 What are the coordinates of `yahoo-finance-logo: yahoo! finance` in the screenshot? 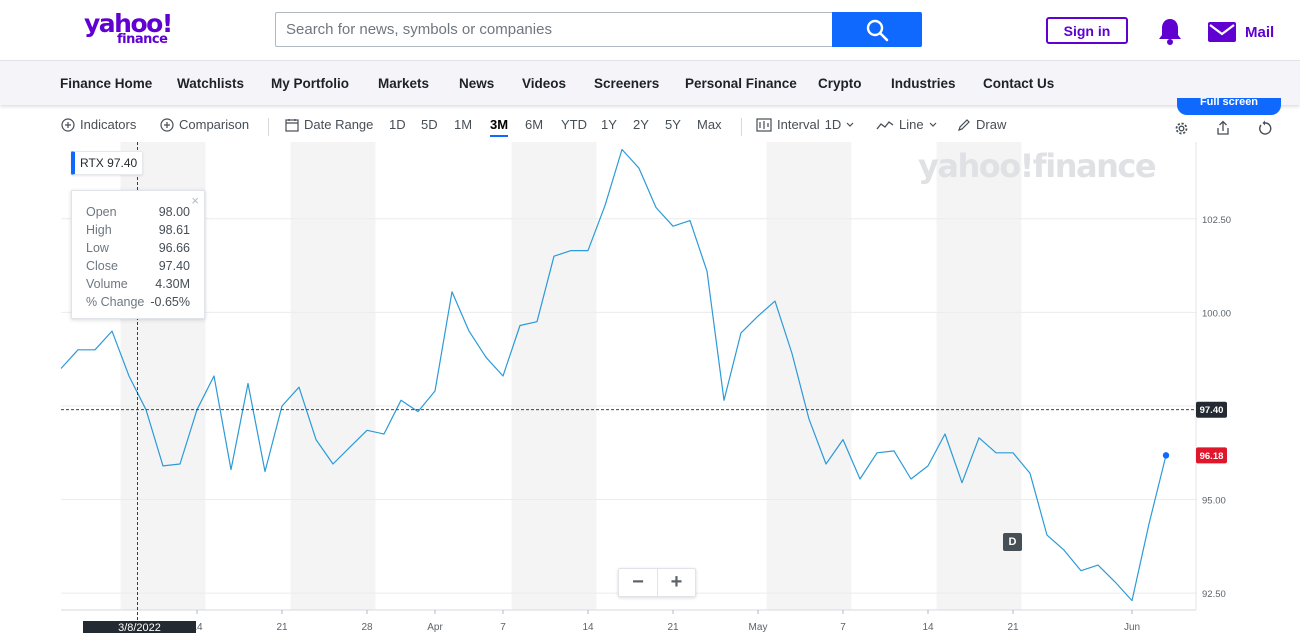 It's located at (130, 30).